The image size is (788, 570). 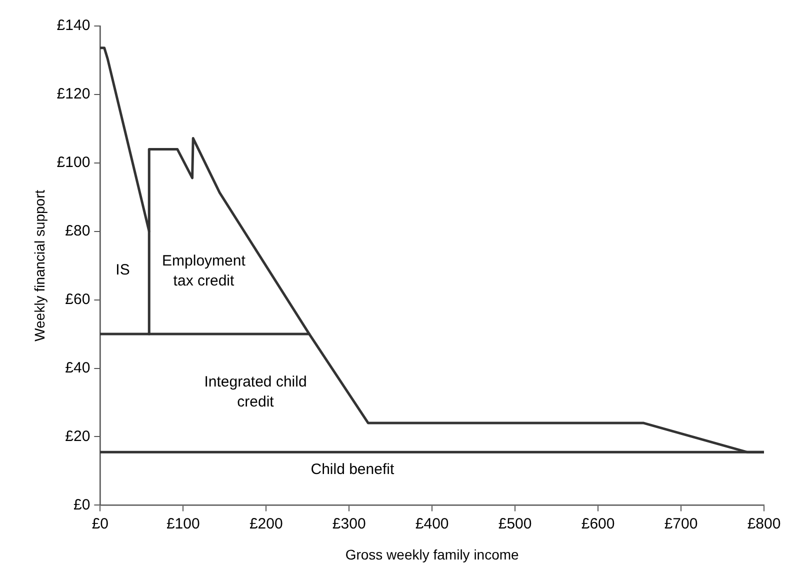 What do you see at coordinates (764, 523) in the screenshot?
I see `x-tick-label: £800` at bounding box center [764, 523].